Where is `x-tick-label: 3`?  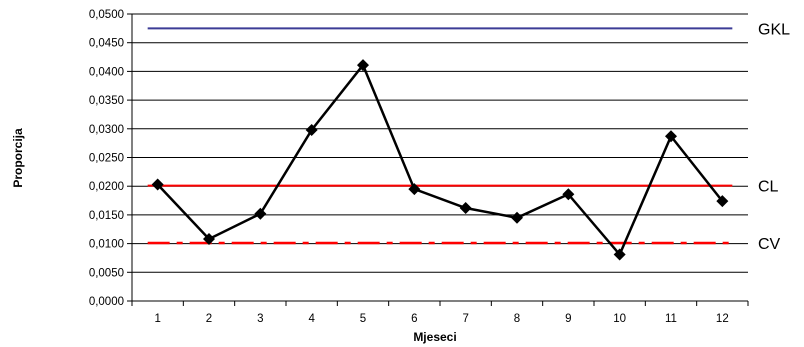
x-tick-label: 3 is located at coordinates (260, 319).